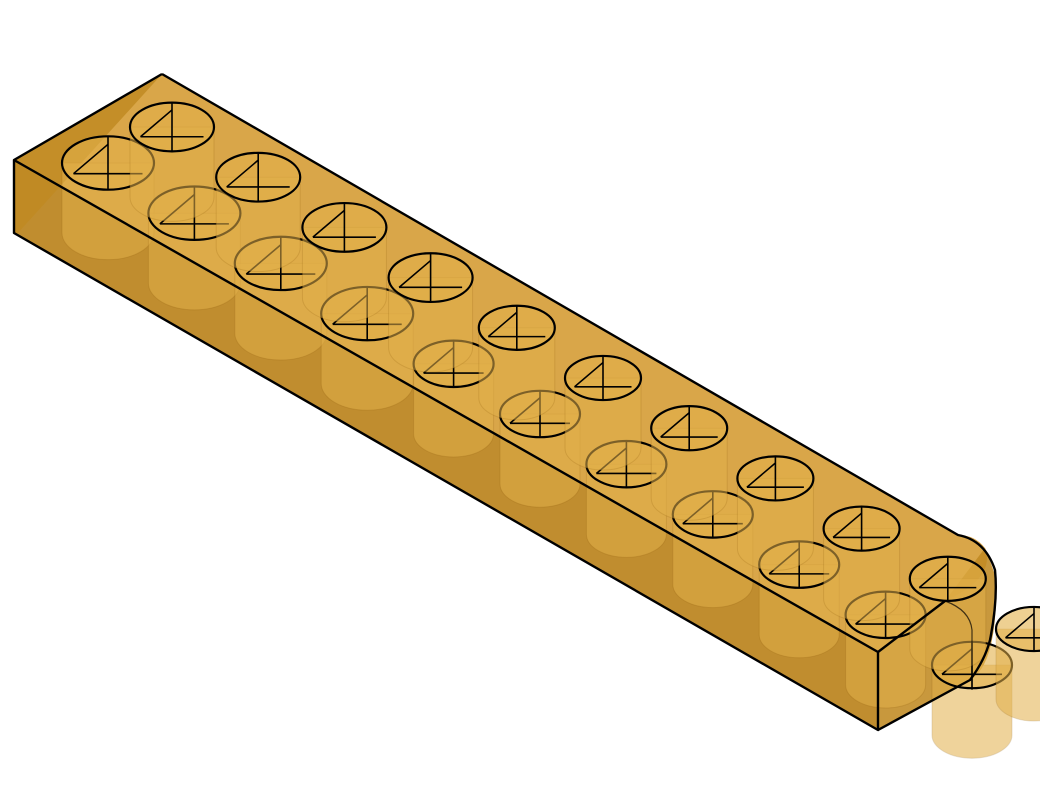  I want to click on outline-top-right, so click(911, 626).